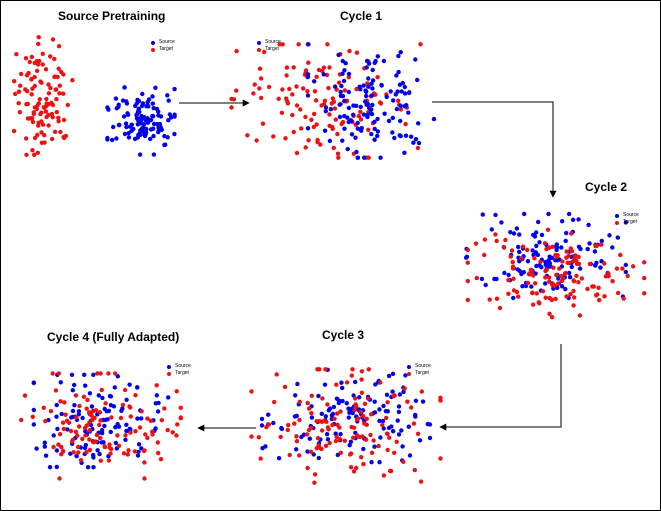  What do you see at coordinates (43, 96) in the screenshot?
I see `cluster-pretrain-target` at bounding box center [43, 96].